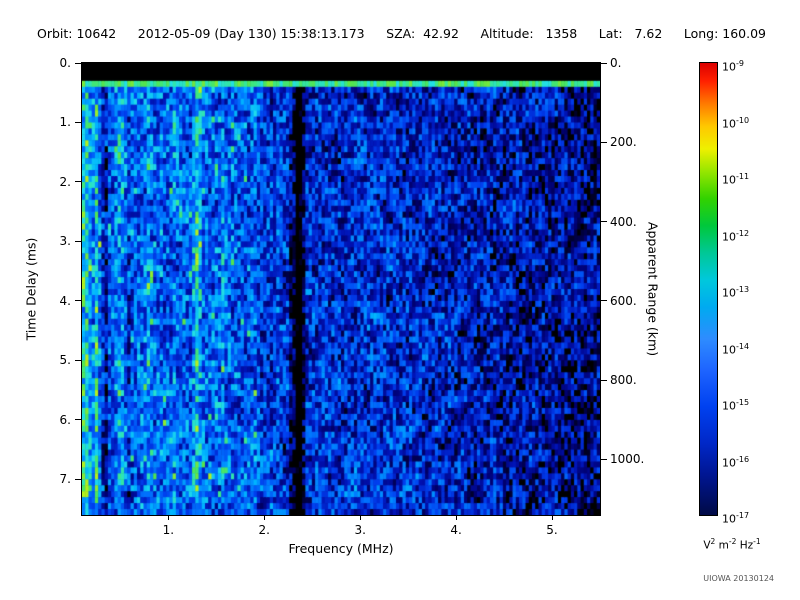  Describe the element at coordinates (65, 122) in the screenshot. I see `y-tick-label: 1.` at that location.